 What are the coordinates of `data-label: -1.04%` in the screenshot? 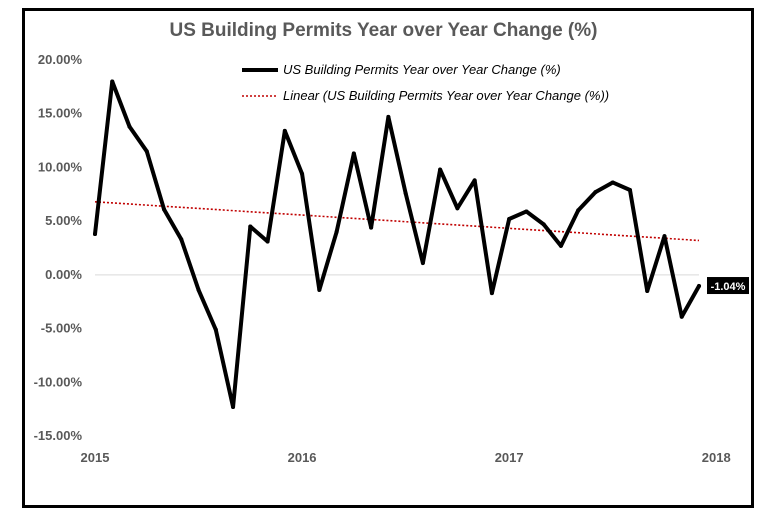 It's located at (728, 286).